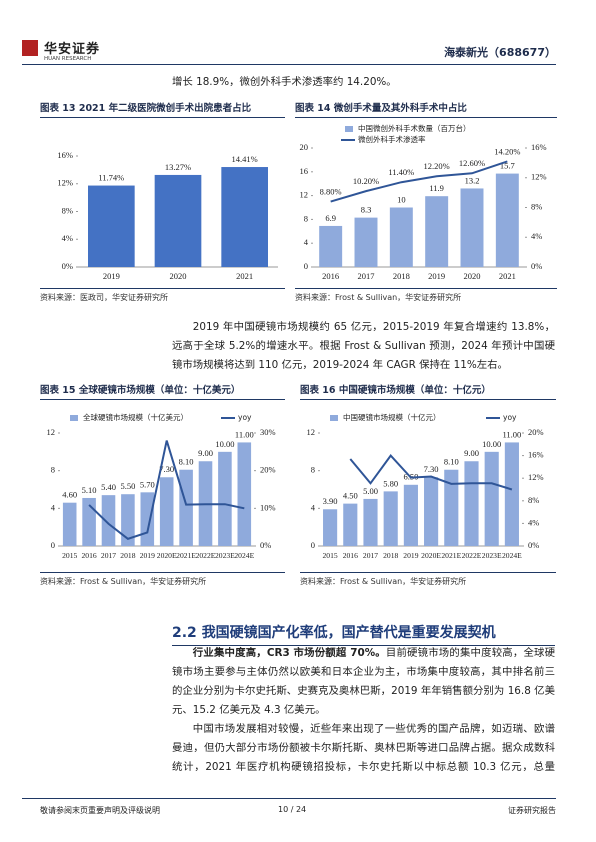 The image size is (596, 842). Describe the element at coordinates (536, 432) in the screenshot. I see `y2-tick-label: 20%` at that location.